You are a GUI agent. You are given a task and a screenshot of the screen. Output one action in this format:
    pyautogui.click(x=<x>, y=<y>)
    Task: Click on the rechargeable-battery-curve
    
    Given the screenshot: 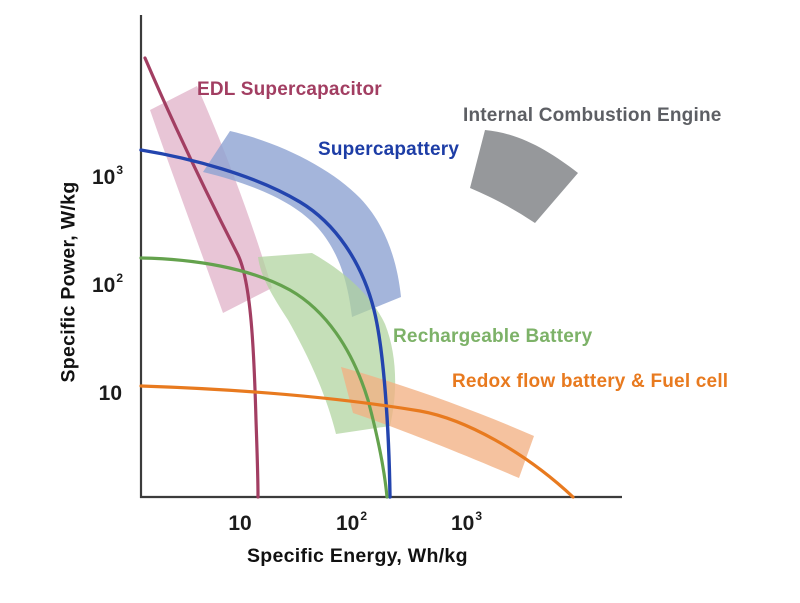 What is the action you would take?
    pyautogui.click(x=264, y=377)
    